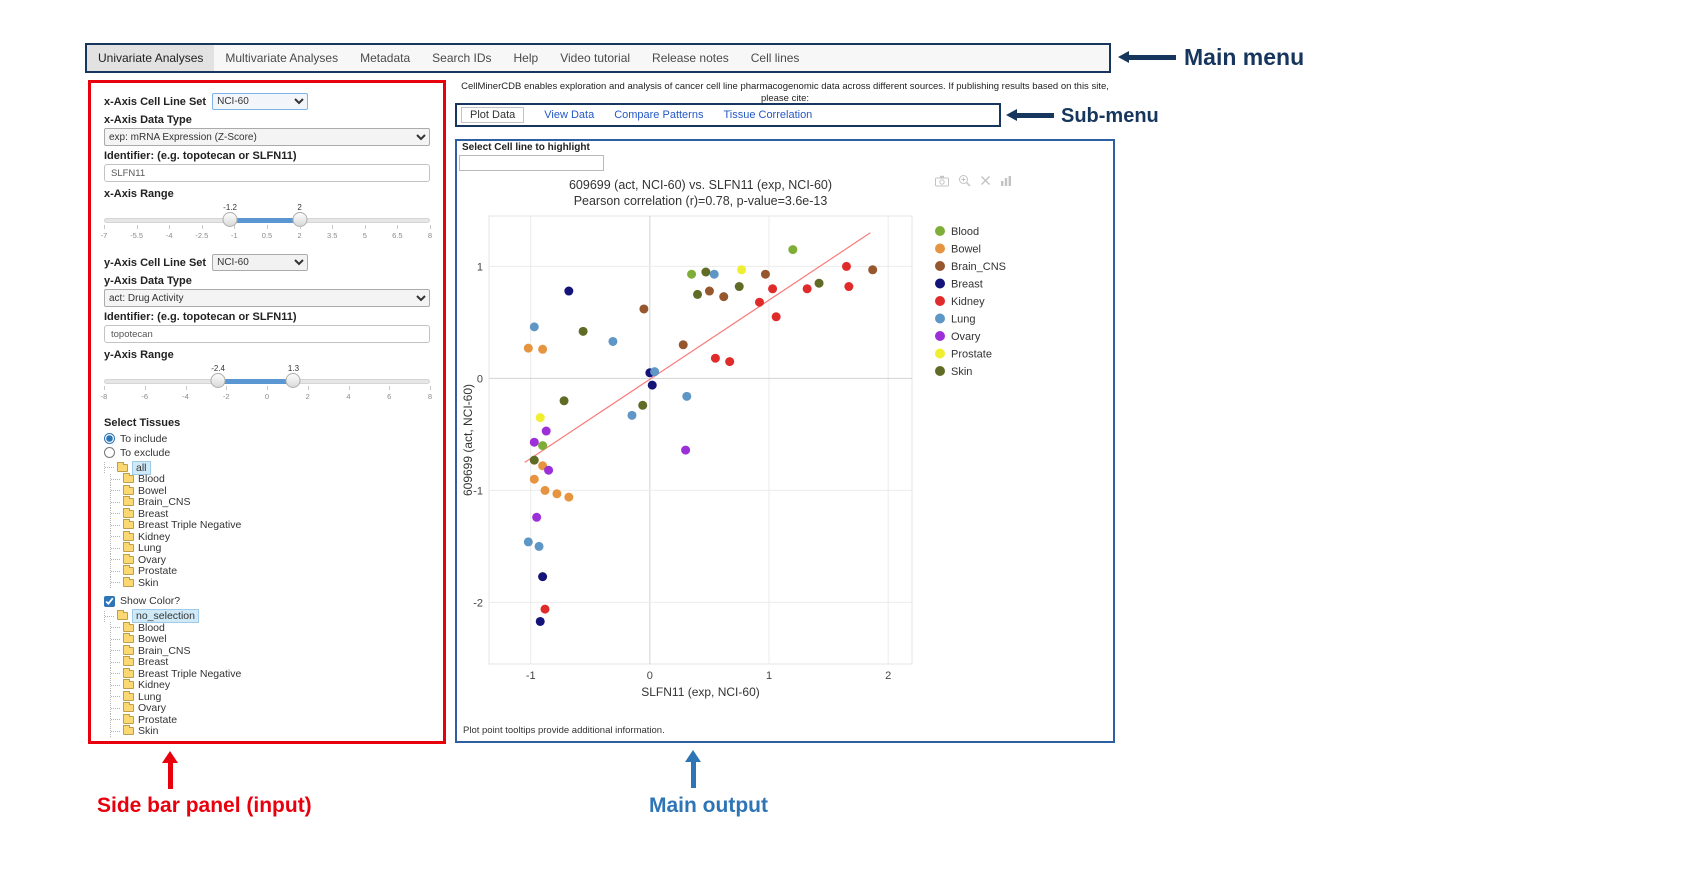 This screenshot has width=1685, height=896. What do you see at coordinates (964, 180) in the screenshot?
I see `magnifier-icon` at bounding box center [964, 180].